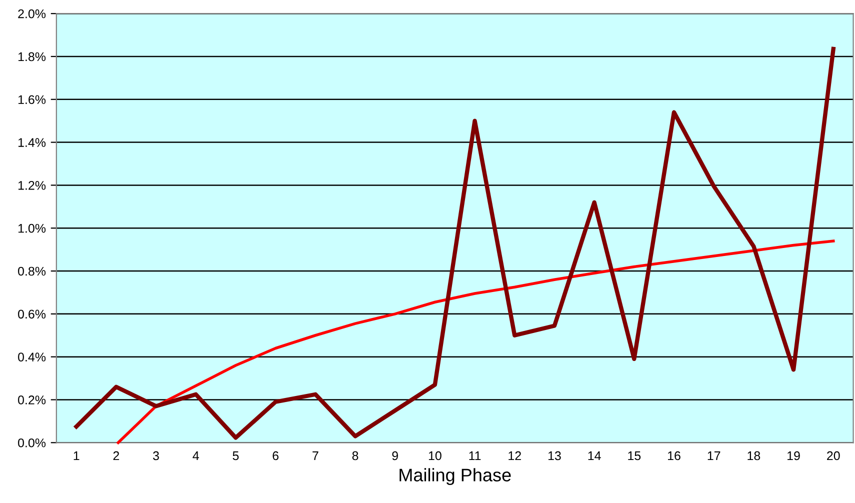 The image size is (855, 503). Describe the element at coordinates (32, 185) in the screenshot. I see `y-tick-label: 1.2%` at that location.